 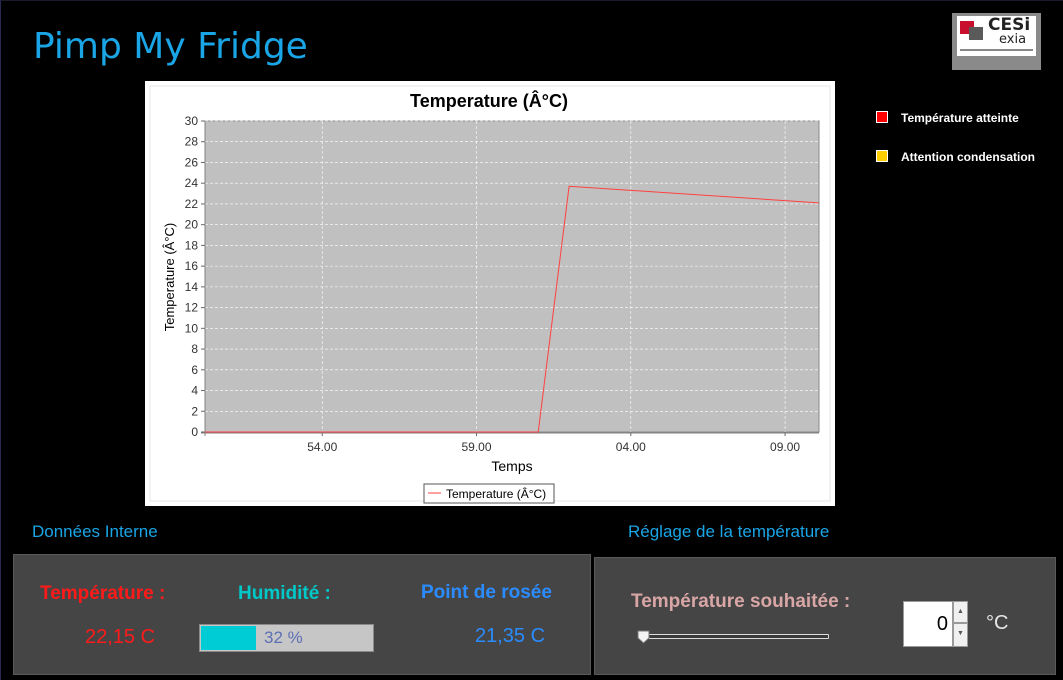 What do you see at coordinates (284, 593) in the screenshot?
I see `humidity-label: Humidité :` at bounding box center [284, 593].